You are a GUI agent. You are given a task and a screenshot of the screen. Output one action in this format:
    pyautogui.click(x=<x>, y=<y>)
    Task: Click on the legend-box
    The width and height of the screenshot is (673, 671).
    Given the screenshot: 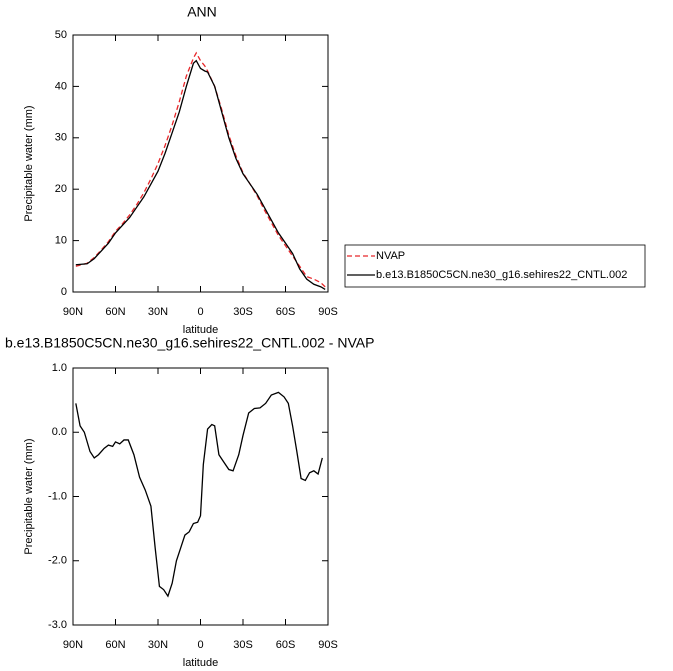 What is the action you would take?
    pyautogui.click(x=495, y=266)
    